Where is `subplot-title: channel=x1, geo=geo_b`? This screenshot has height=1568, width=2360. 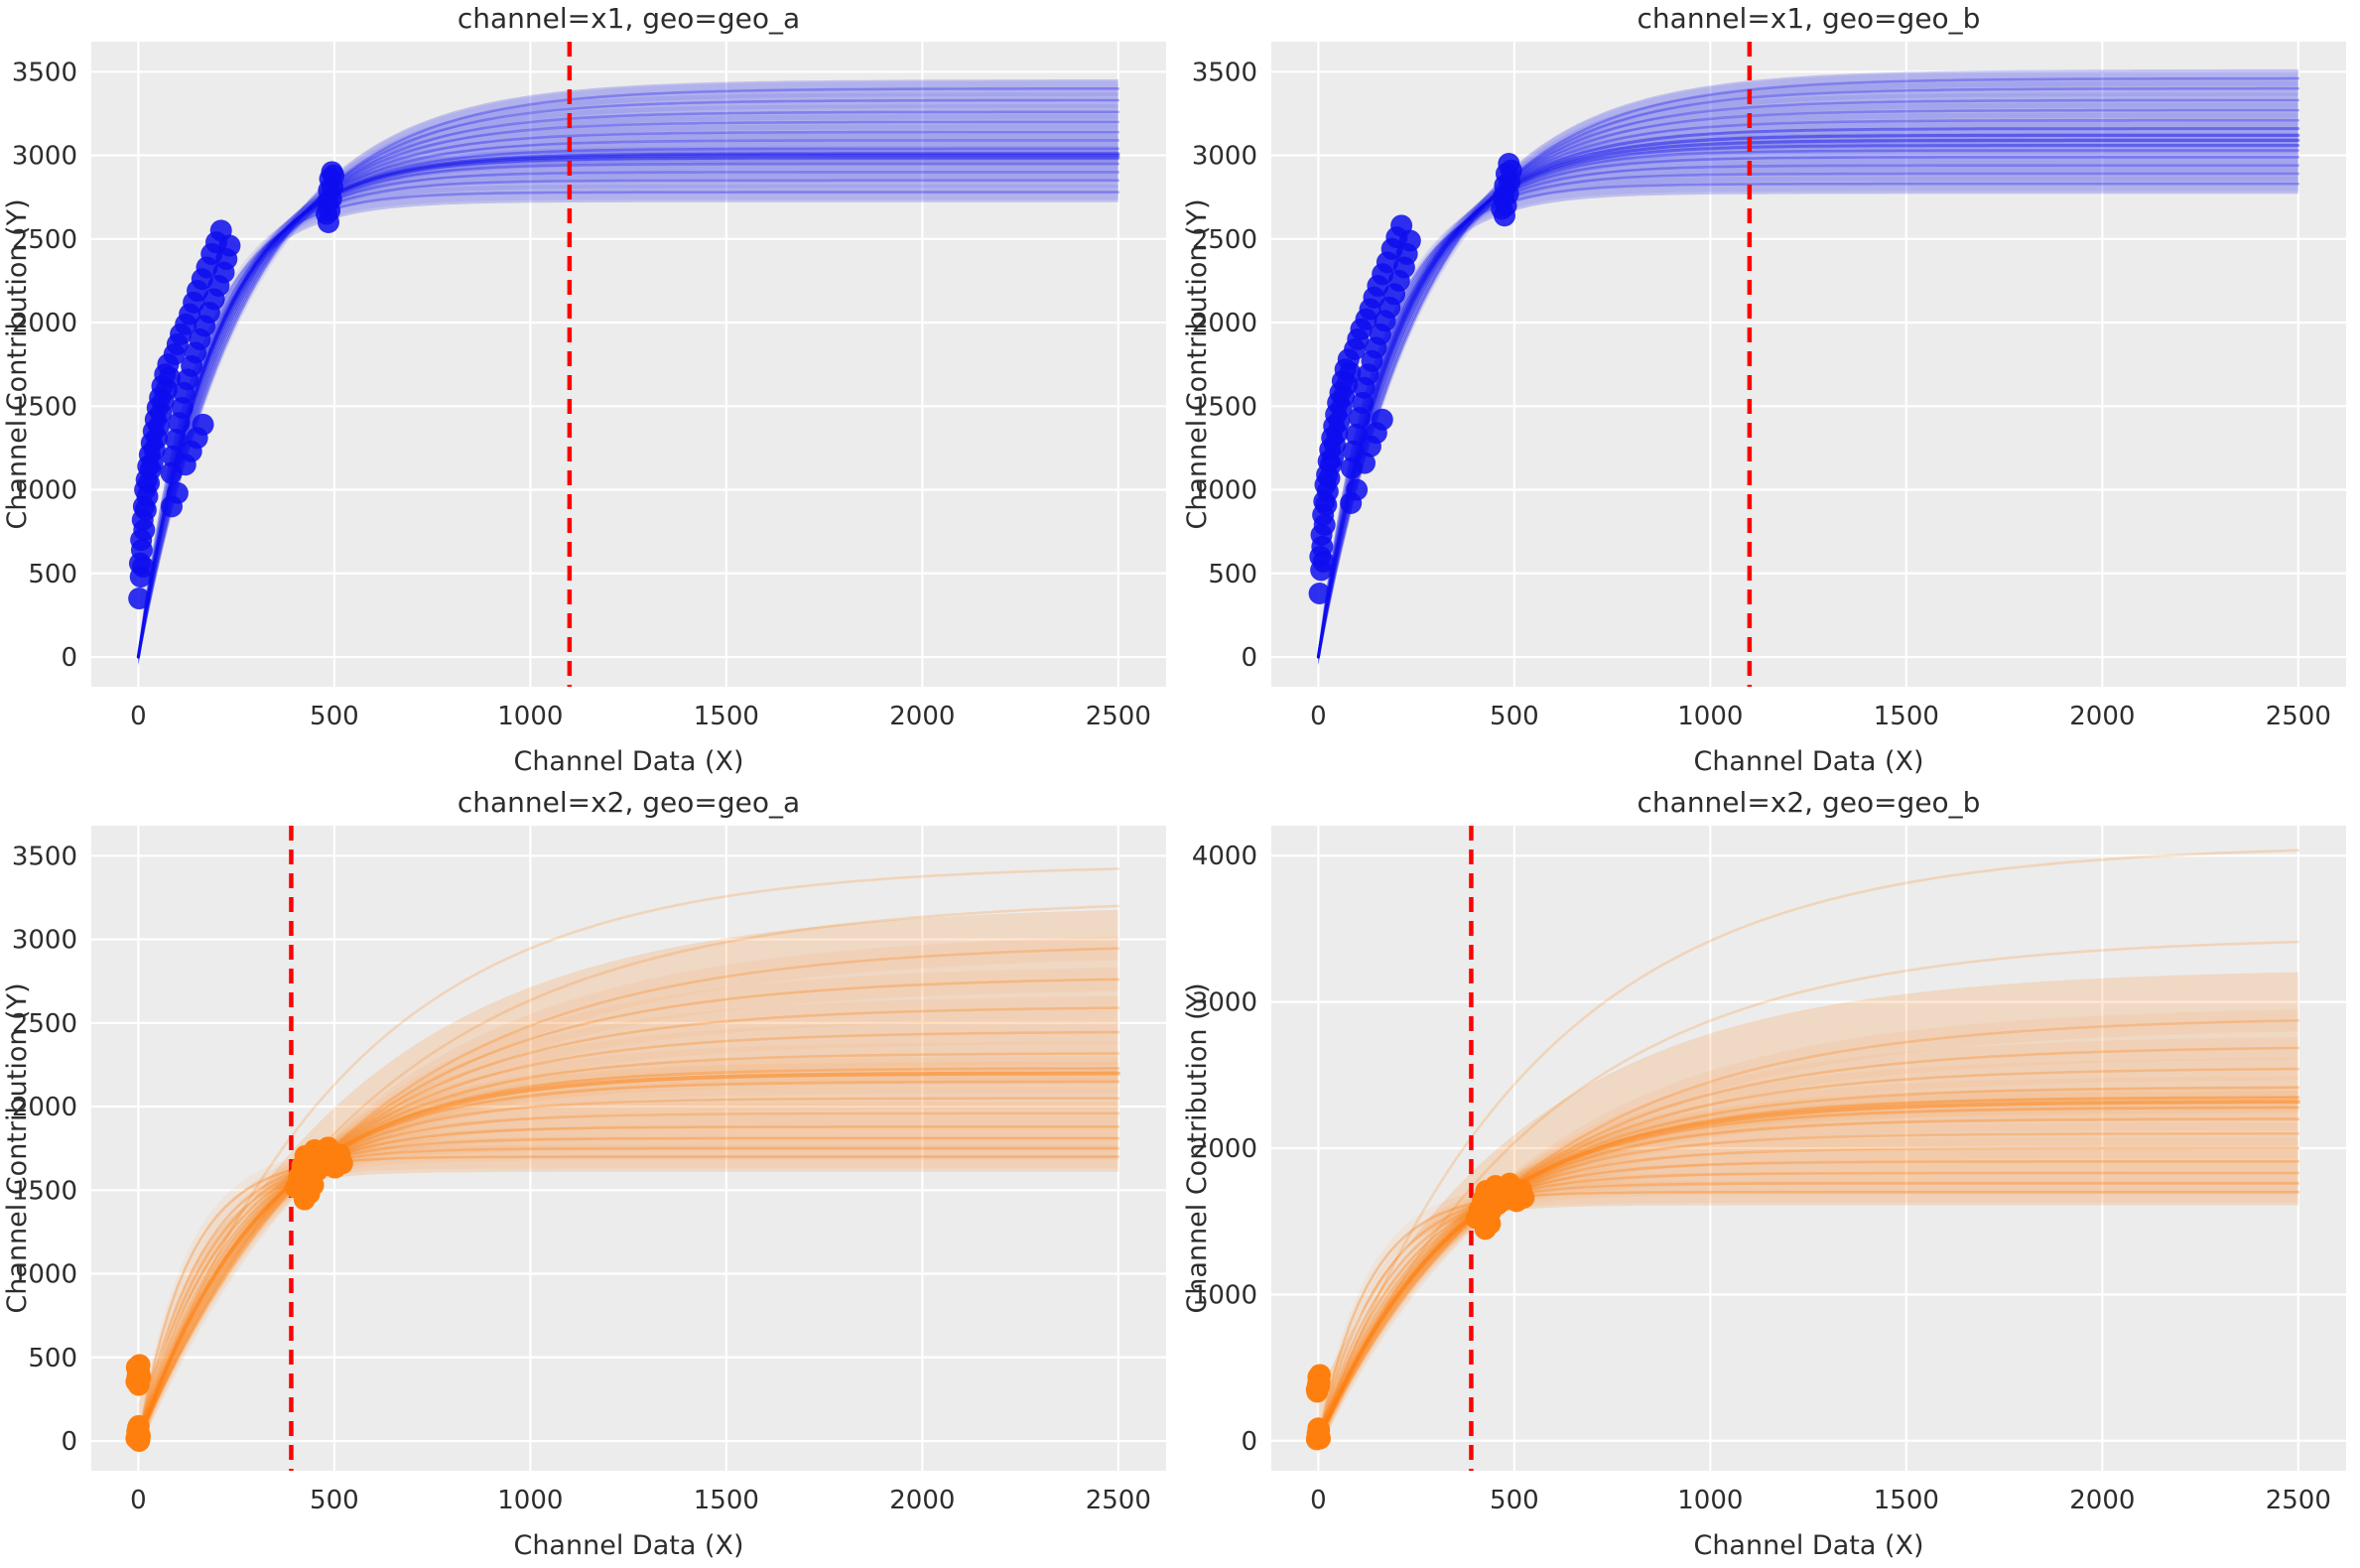
subplot-title: channel=x1, geo=geo_b is located at coordinates (1809, 18).